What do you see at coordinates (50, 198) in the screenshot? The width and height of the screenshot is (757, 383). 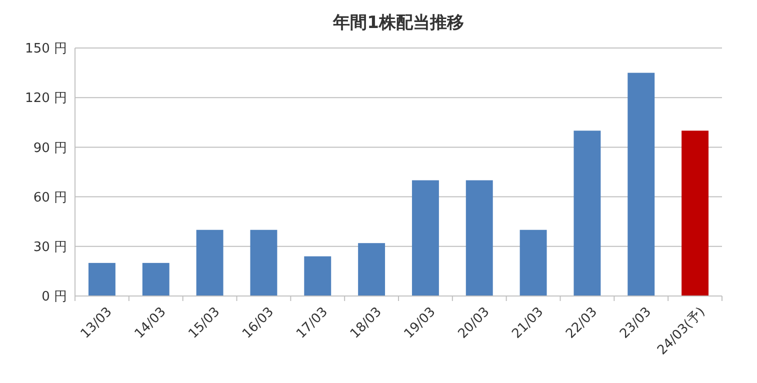 I see `y-tick-label: 60 円` at bounding box center [50, 198].